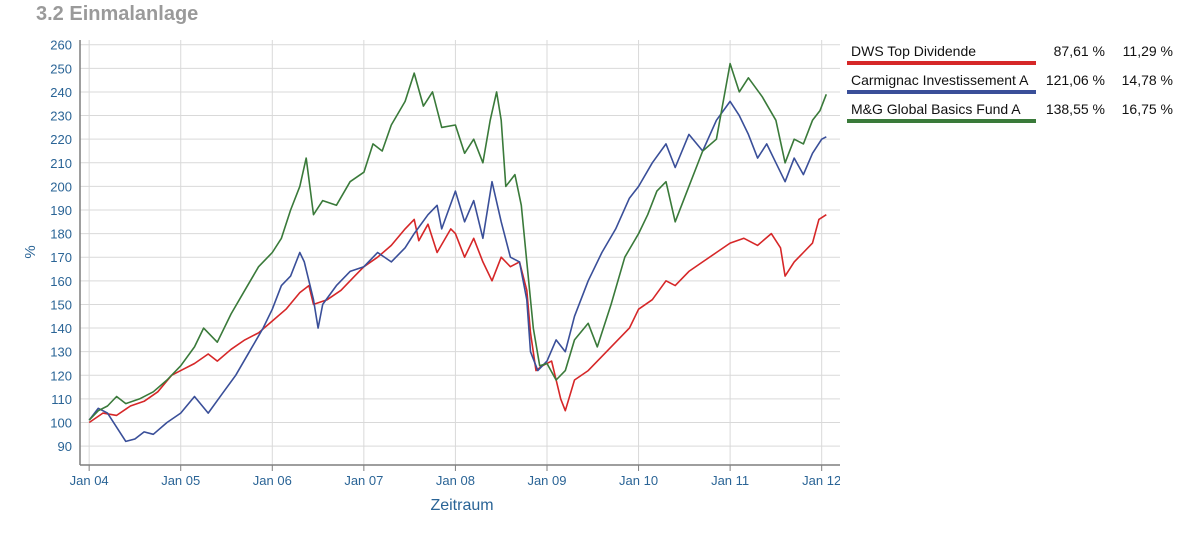 The width and height of the screenshot is (1203, 544). What do you see at coordinates (1147, 80) in the screenshot?
I see `legend-perf-pa: 14,78 %` at bounding box center [1147, 80].